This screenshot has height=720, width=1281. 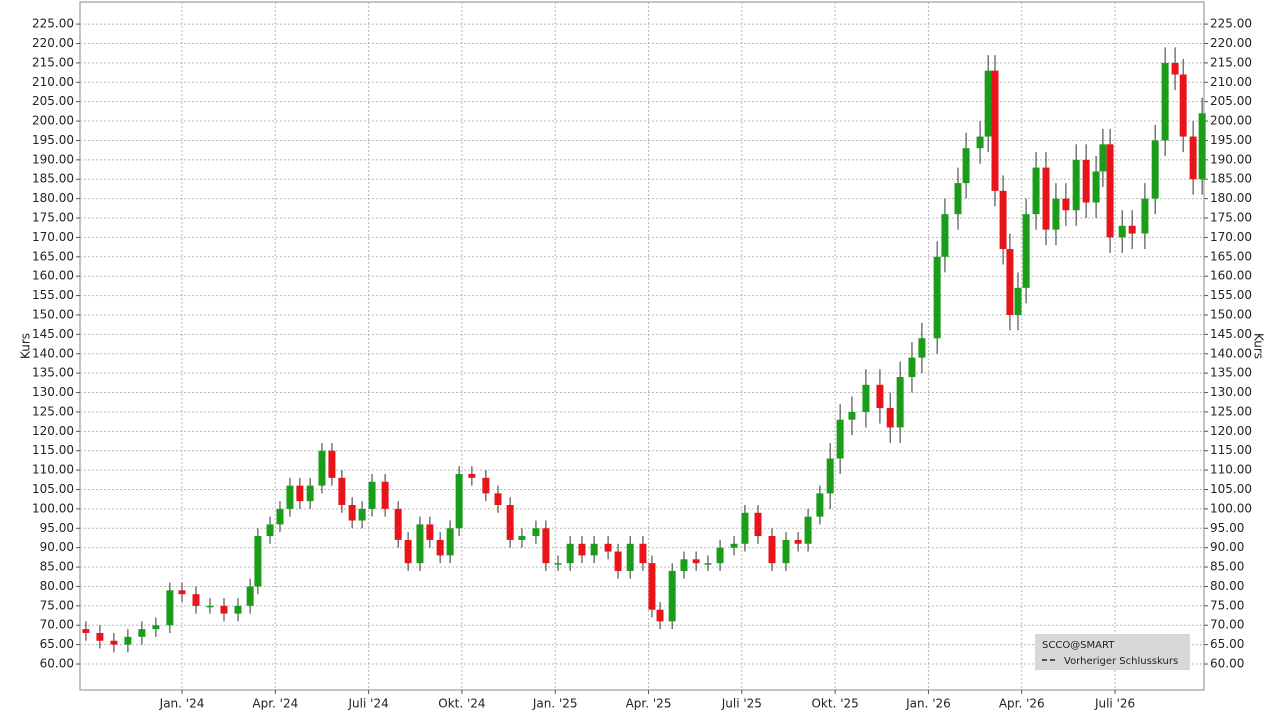 I want to click on y2-tick-label: 120.00, so click(x=1231, y=431).